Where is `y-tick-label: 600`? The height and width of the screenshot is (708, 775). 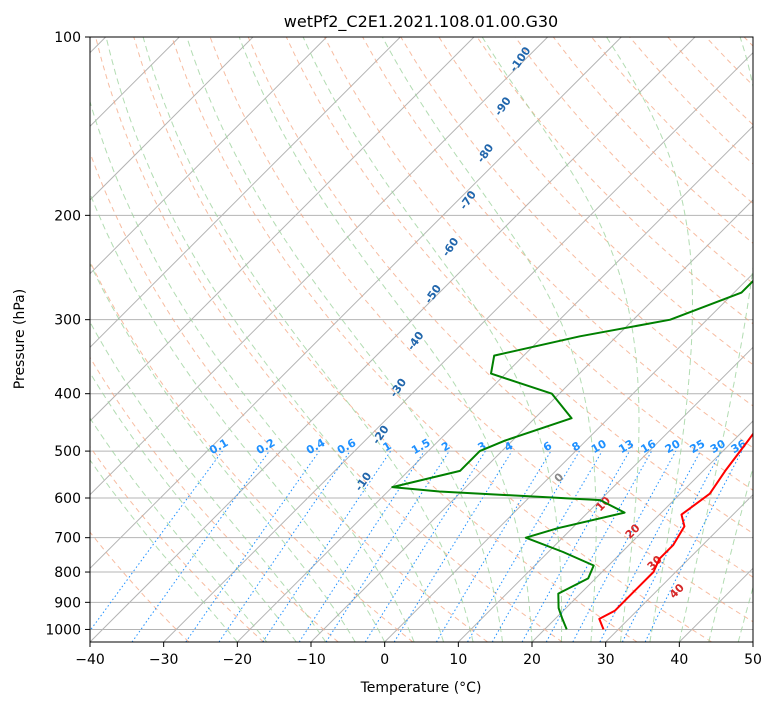 y-tick-label: 600 is located at coordinates (67, 499).